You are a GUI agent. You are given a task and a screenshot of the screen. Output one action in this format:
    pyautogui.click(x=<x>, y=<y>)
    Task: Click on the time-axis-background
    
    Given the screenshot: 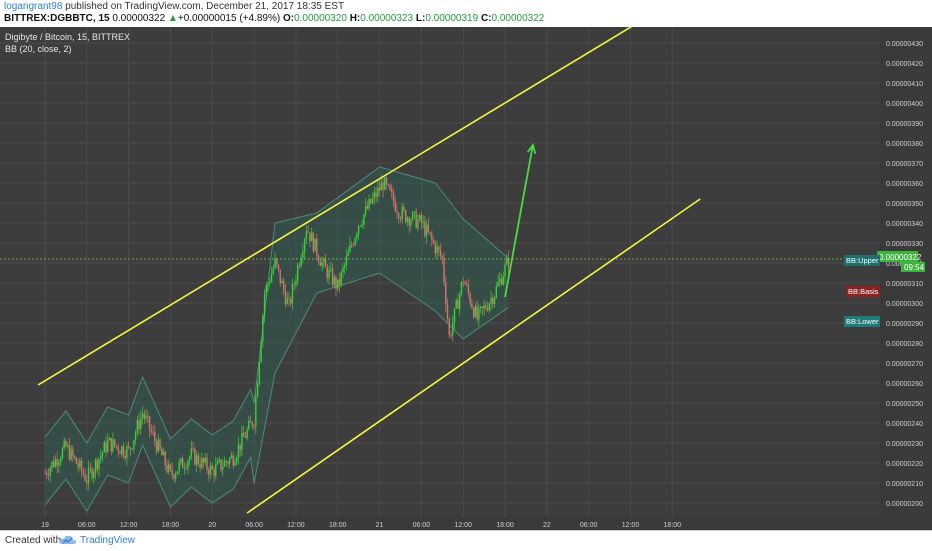 What is the action you would take?
    pyautogui.click(x=440, y=523)
    